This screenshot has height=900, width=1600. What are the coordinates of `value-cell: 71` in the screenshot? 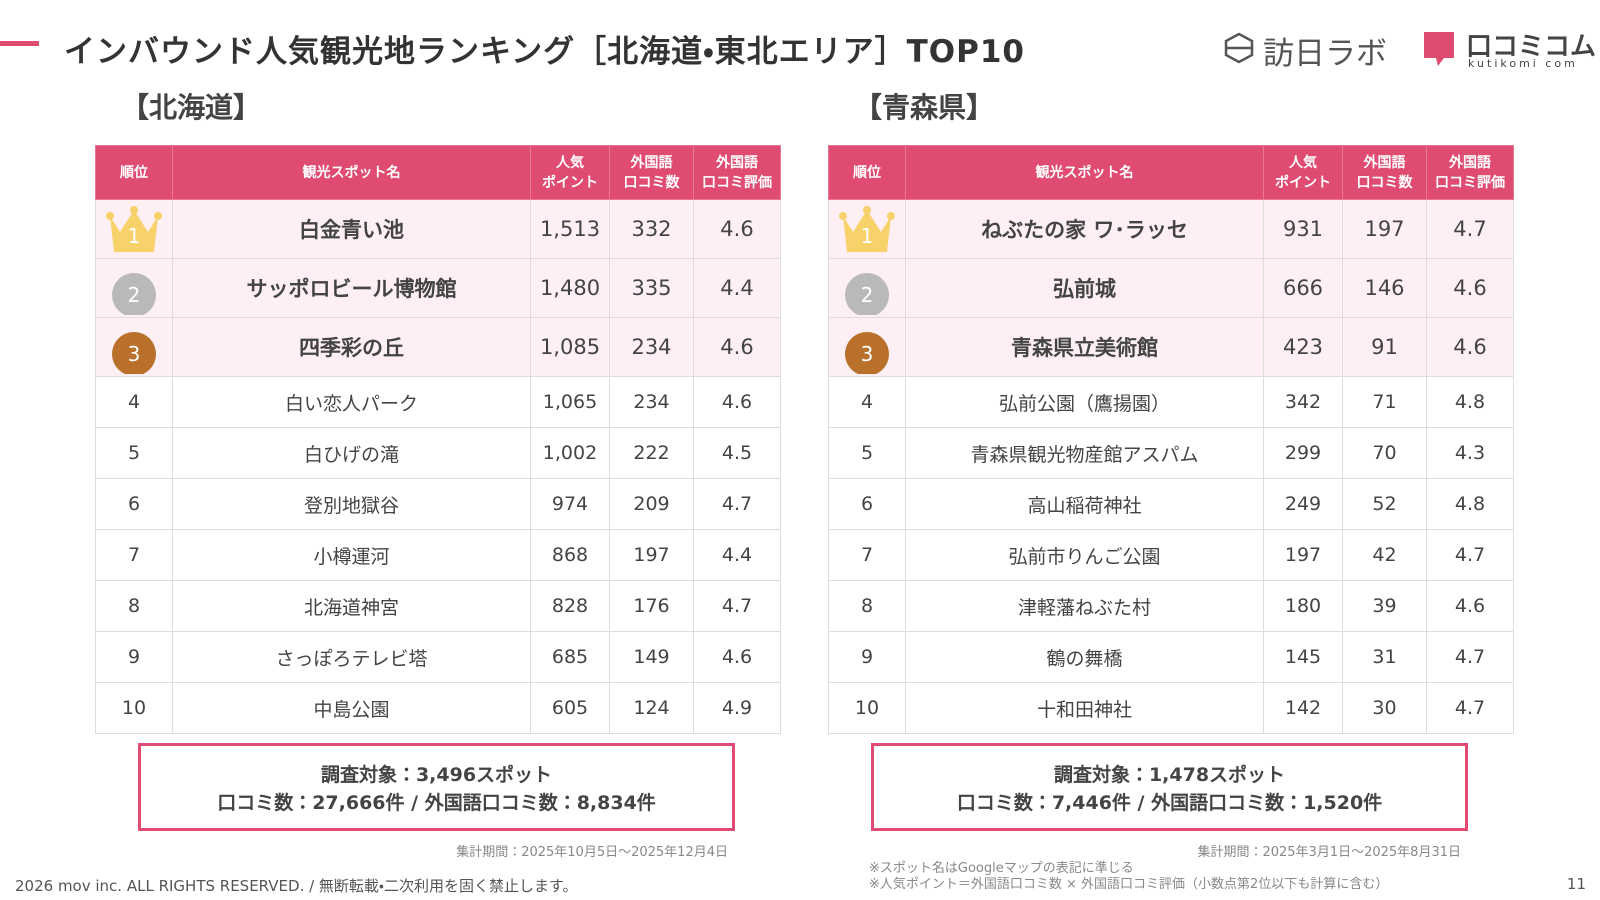 It's located at (1384, 402).